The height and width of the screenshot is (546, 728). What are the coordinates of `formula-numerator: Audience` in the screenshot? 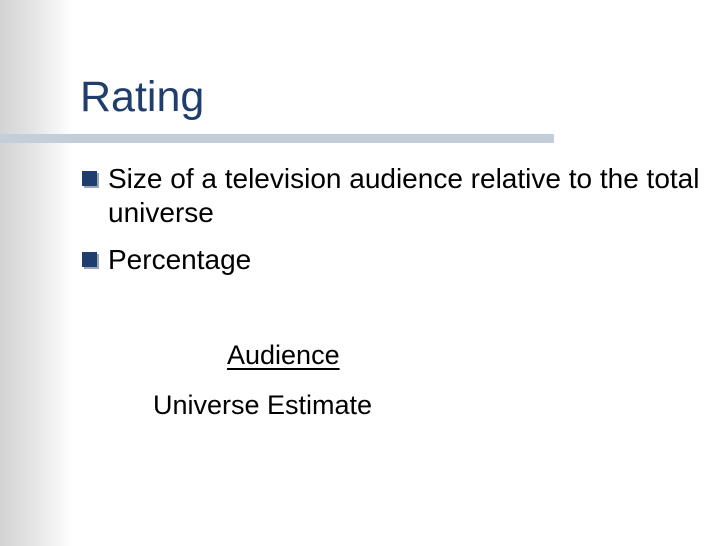 It's located at (283, 355).